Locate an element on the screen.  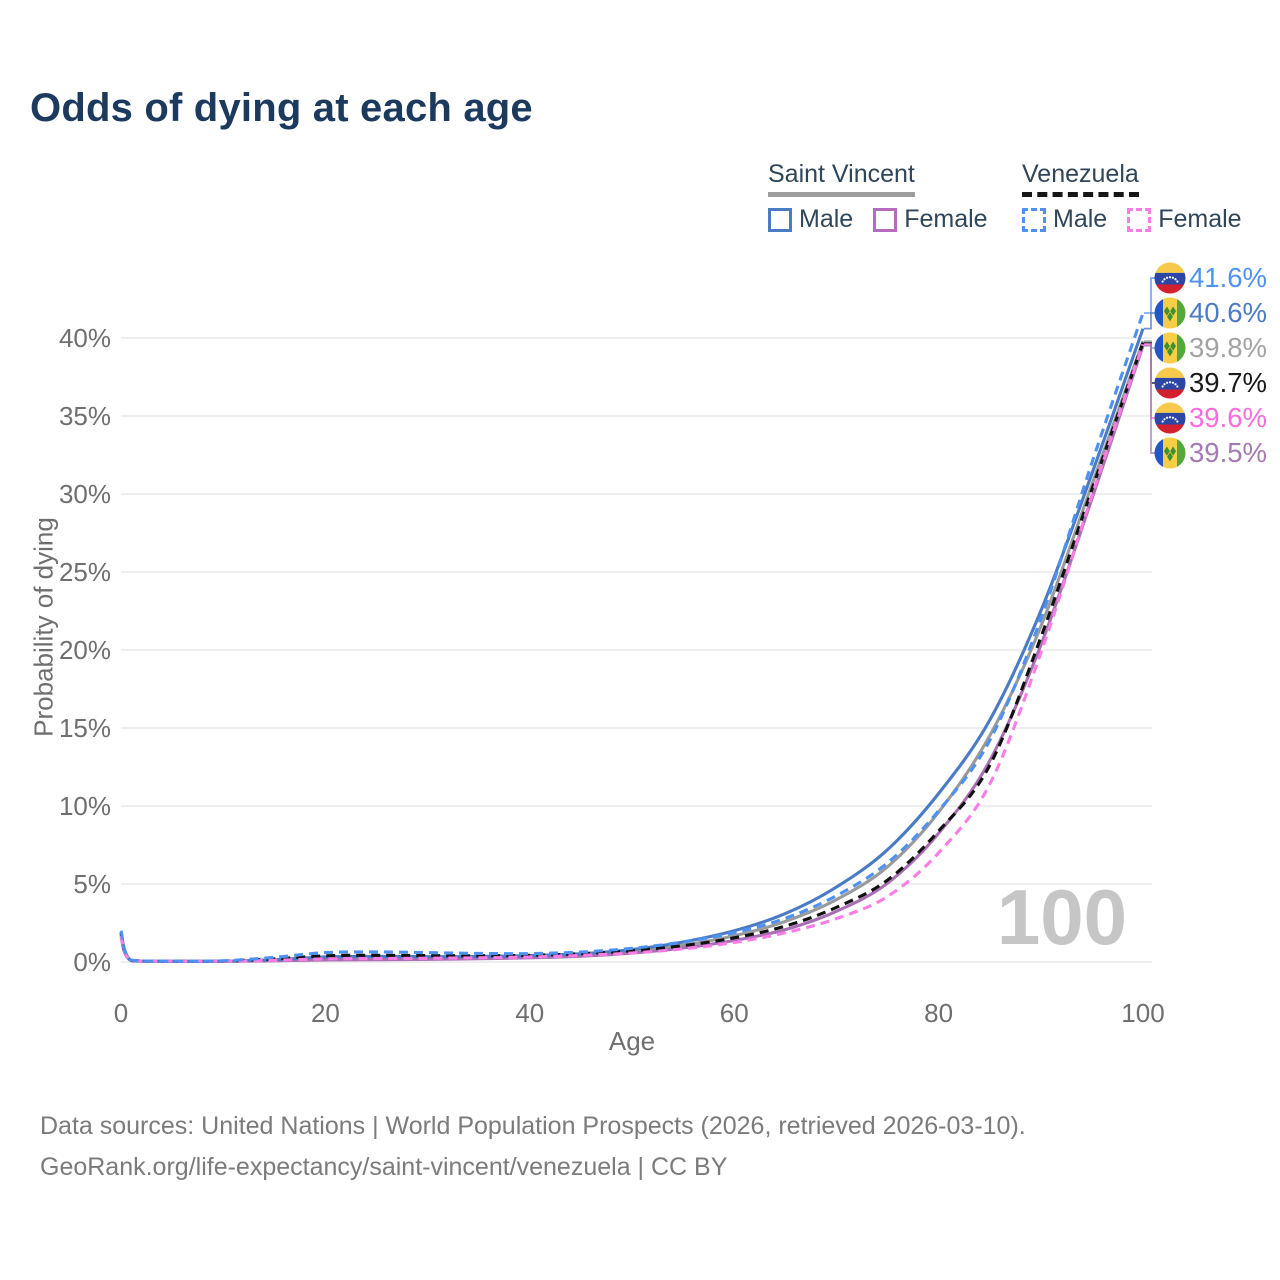
end-label-value-venezuela-all: 39.7% is located at coordinates (1228, 382).